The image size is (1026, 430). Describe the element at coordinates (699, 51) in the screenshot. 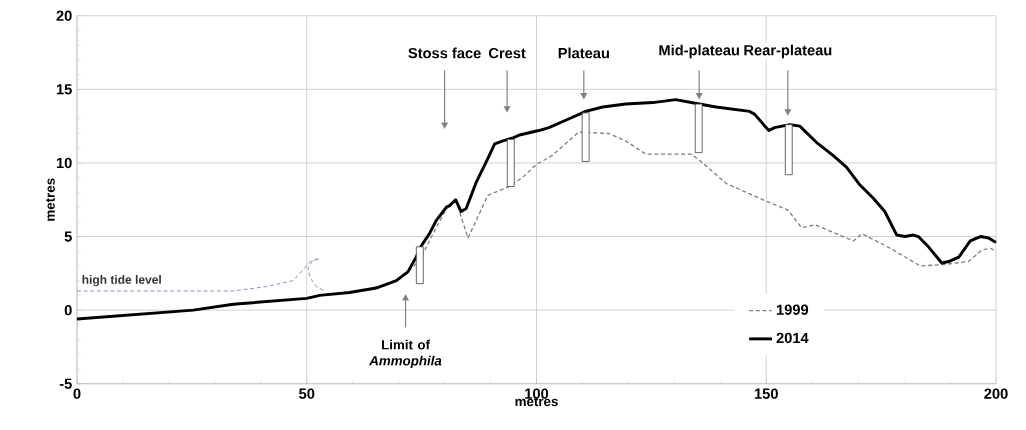

I see `annotation: Mid-plateau` at that location.